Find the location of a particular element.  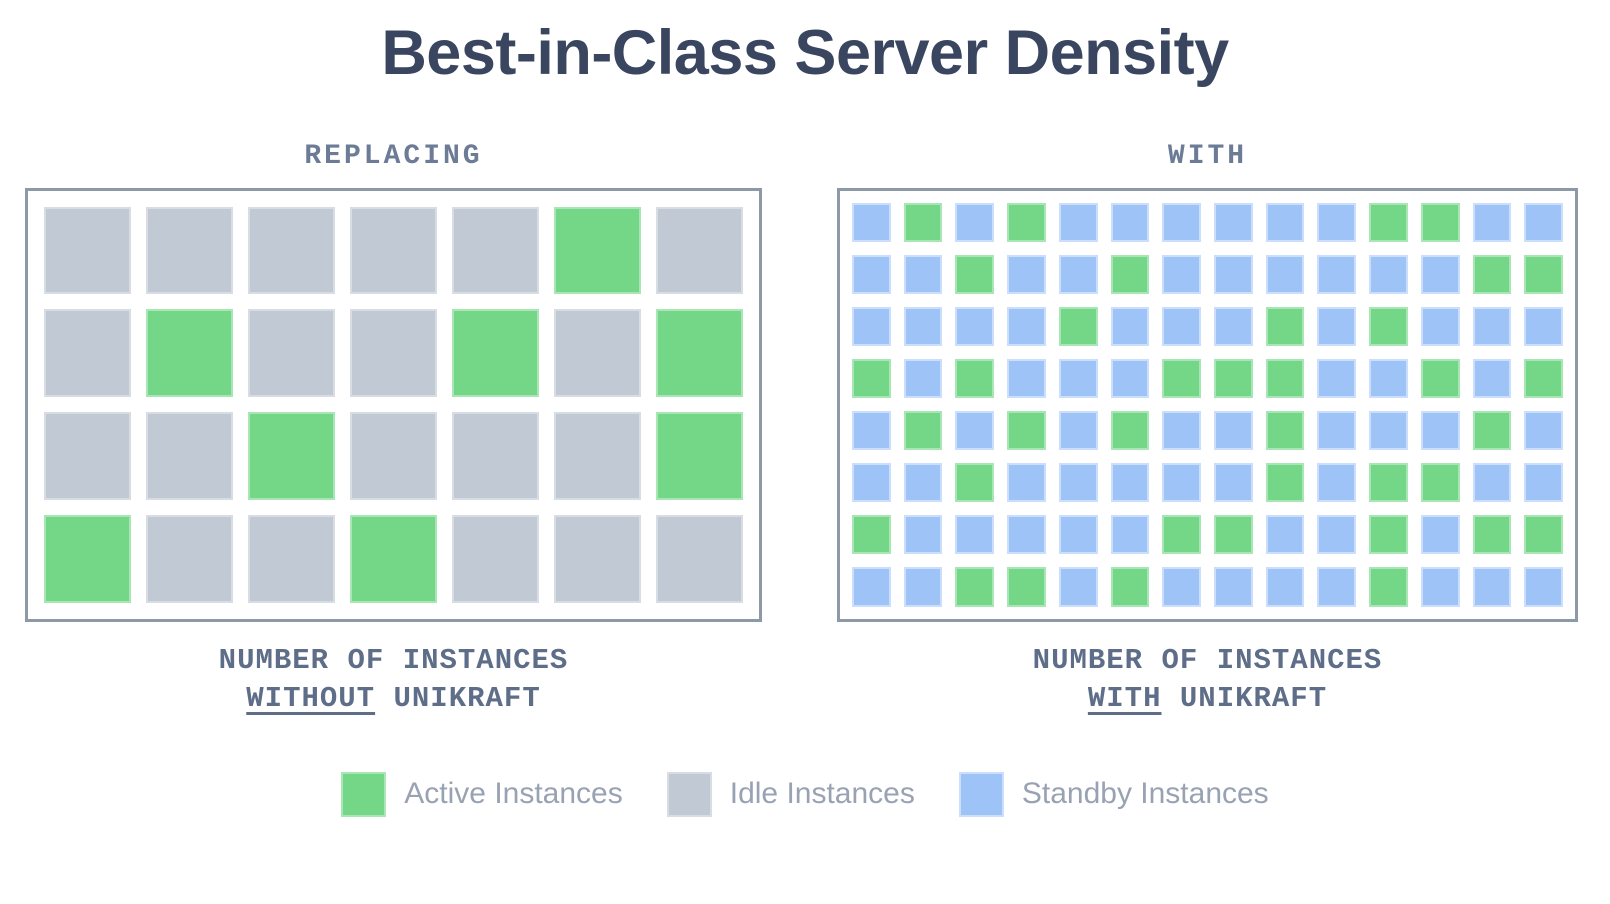

legend-label-standby: Standby Instances is located at coordinates (1145, 794).